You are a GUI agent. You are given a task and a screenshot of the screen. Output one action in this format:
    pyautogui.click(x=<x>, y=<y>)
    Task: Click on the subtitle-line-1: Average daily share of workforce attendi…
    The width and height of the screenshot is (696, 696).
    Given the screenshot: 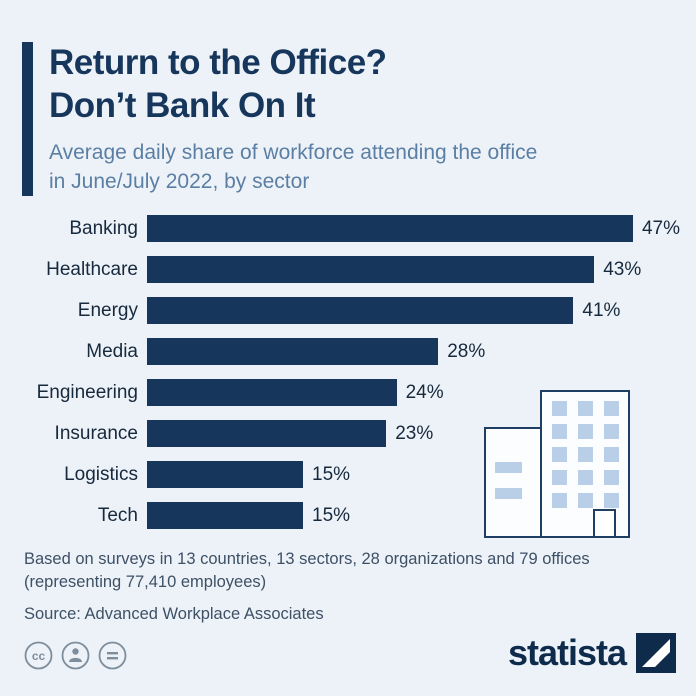 What is the action you would take?
    pyautogui.click(x=293, y=153)
    